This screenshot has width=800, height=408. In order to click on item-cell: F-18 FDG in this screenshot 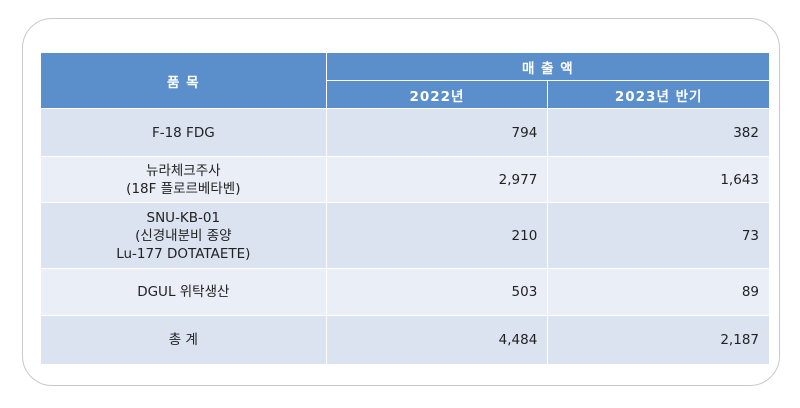, I will do `click(183, 132)`.